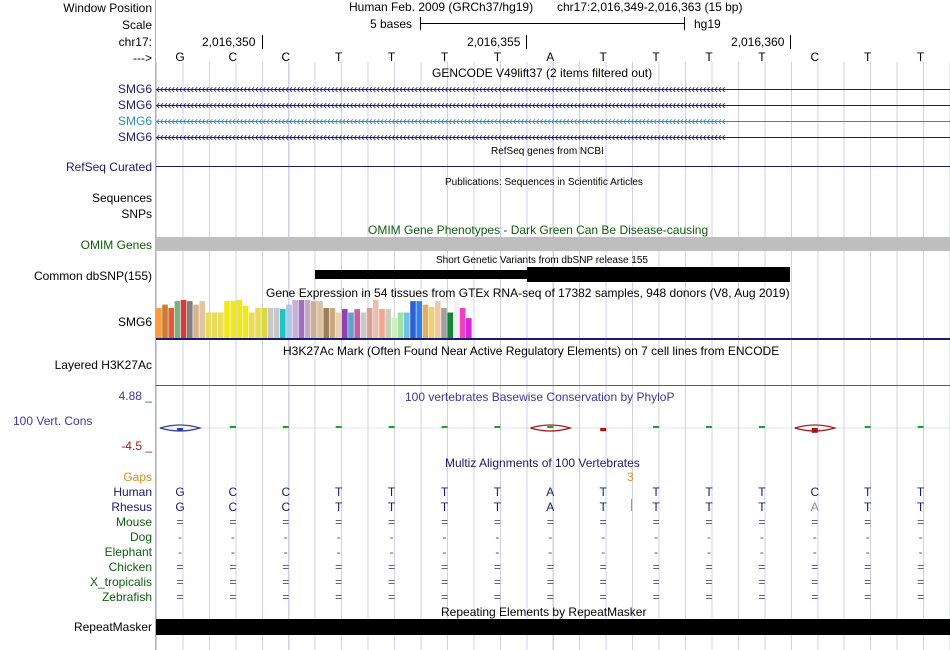 This screenshot has height=650, width=950. I want to click on omim-gene-bar, so click(553, 244).